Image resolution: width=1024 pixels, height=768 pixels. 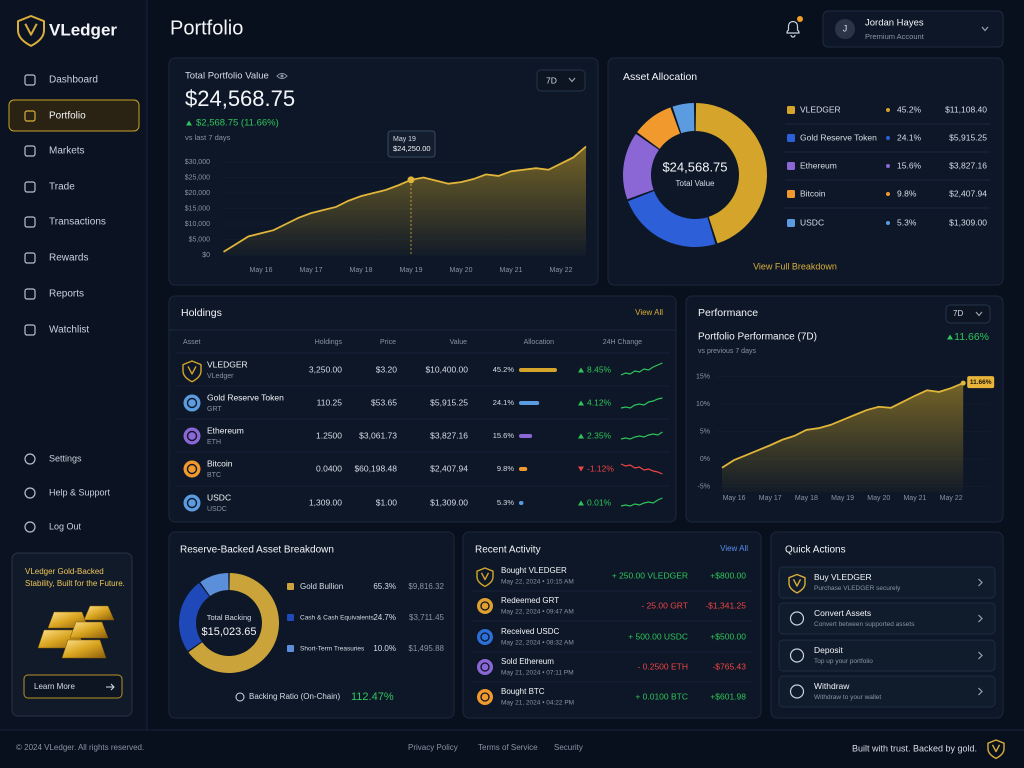 What do you see at coordinates (378, 435) in the screenshot?
I see `price: $3,061.73` at bounding box center [378, 435].